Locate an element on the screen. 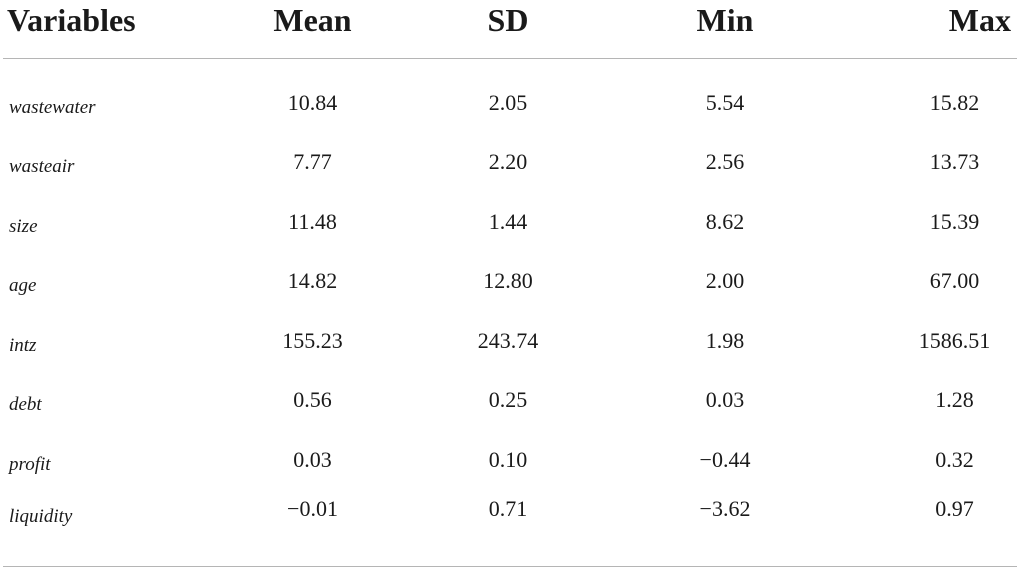  variable-name: wastewater is located at coordinates (52, 107).